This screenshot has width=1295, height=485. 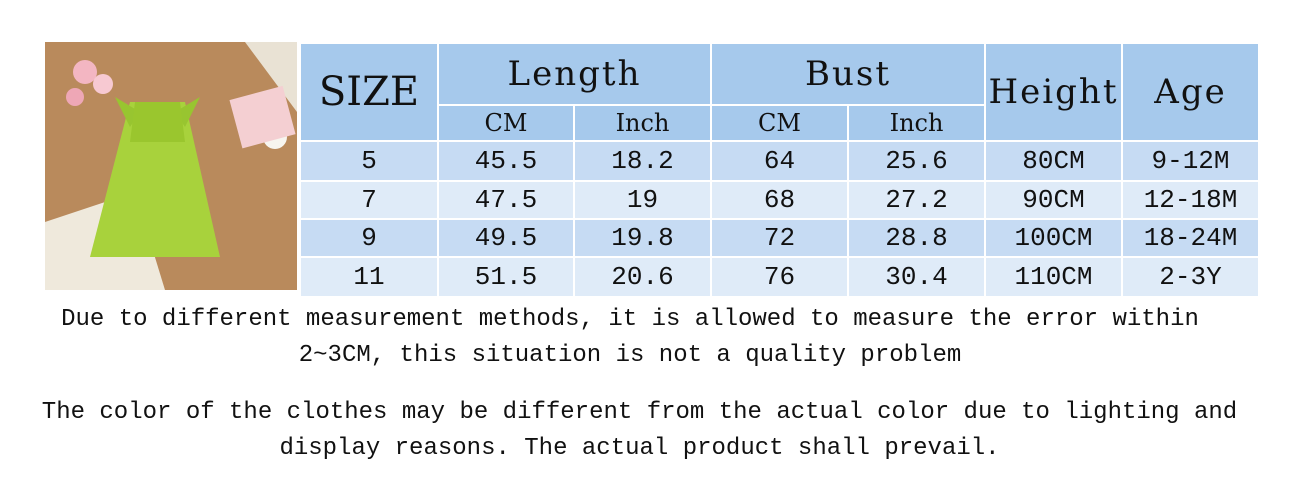 I want to click on table-row: 5 45.5 18.2 64 25.6 80CM 9-12M, so click(x=780, y=161).